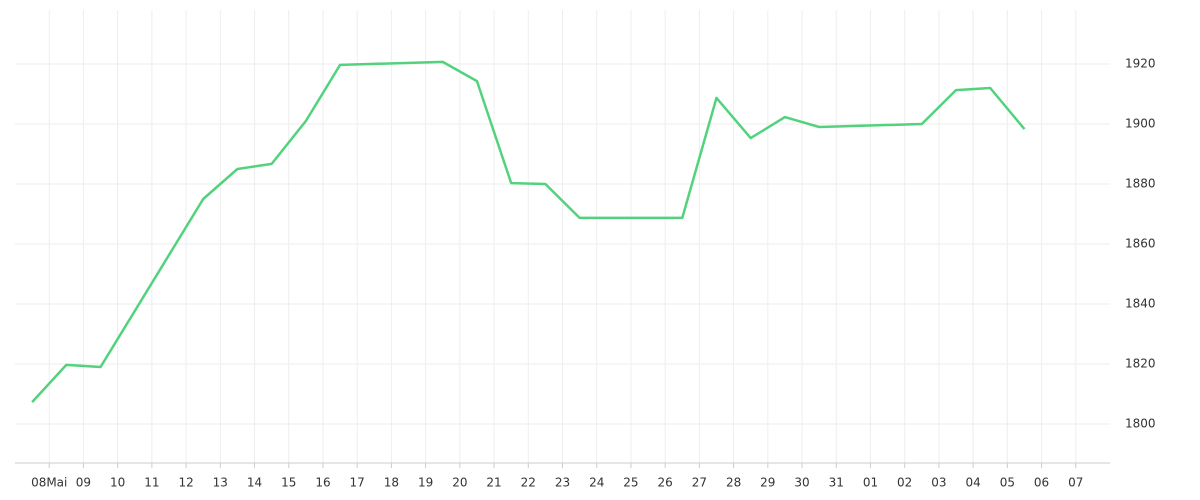 The image size is (1200, 500). I want to click on x-tick-label: 13, so click(220, 483).